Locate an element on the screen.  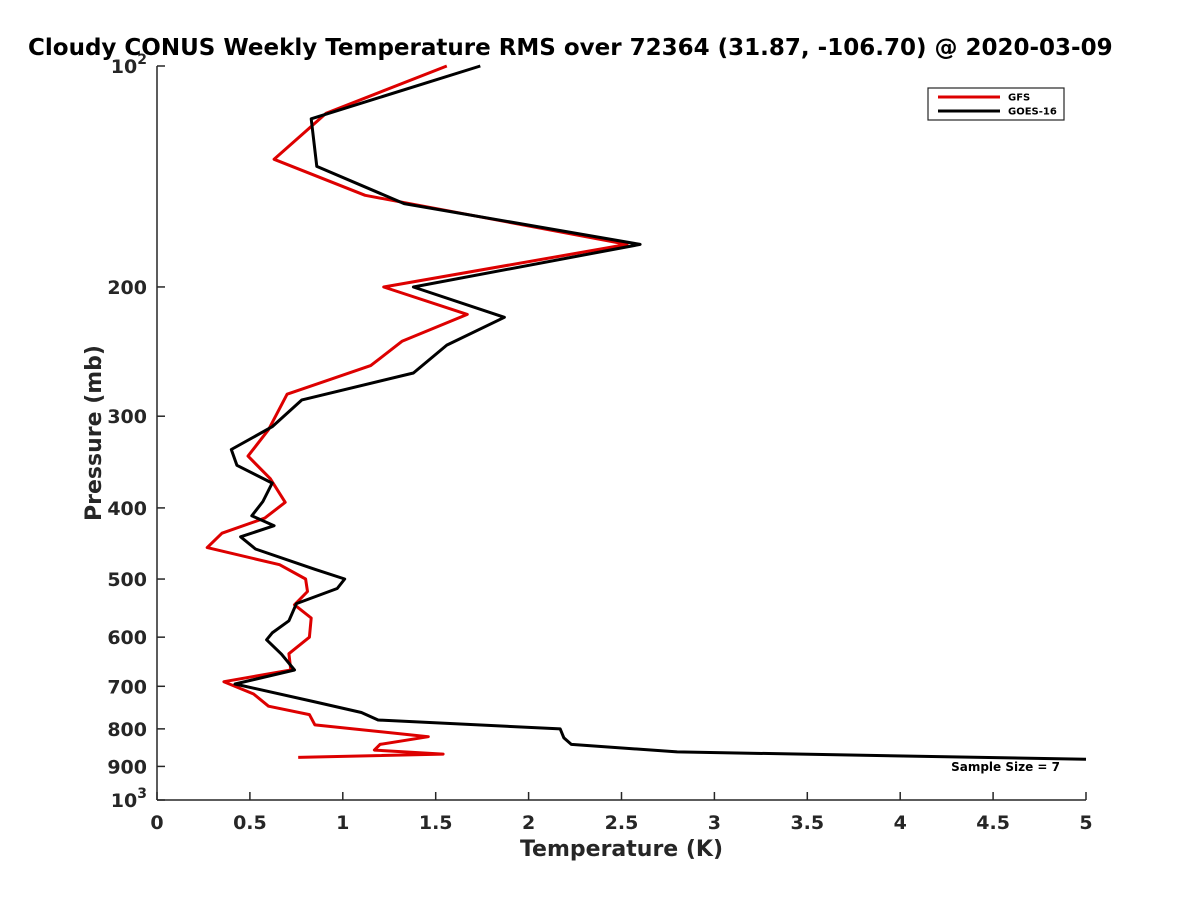
y-tick-label: 500 is located at coordinates (127, 580).